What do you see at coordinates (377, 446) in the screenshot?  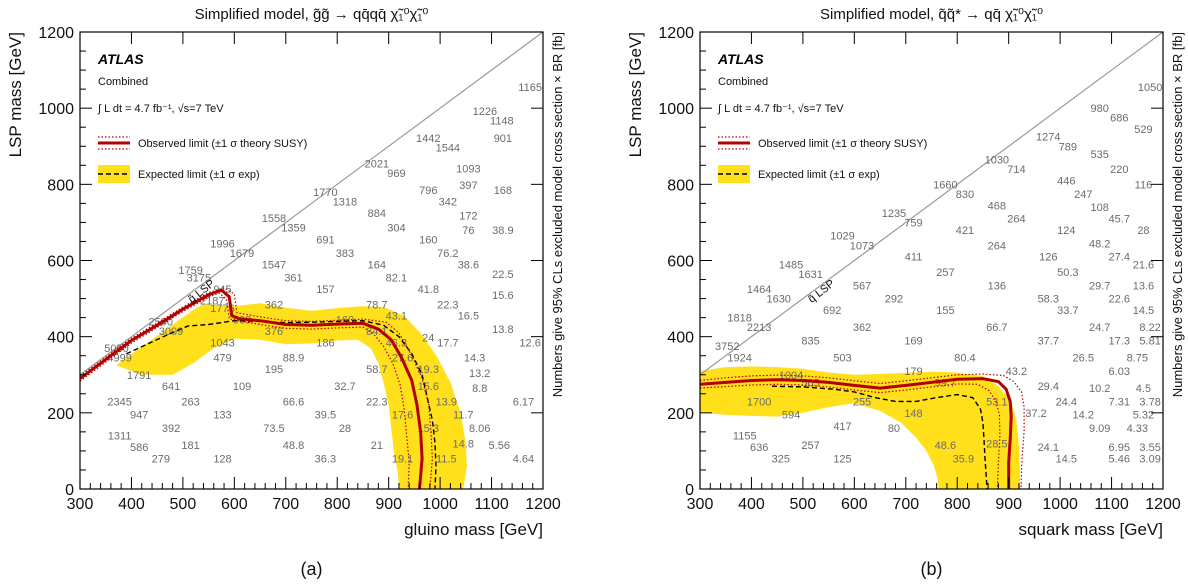 I see `cell-label: 21` at bounding box center [377, 446].